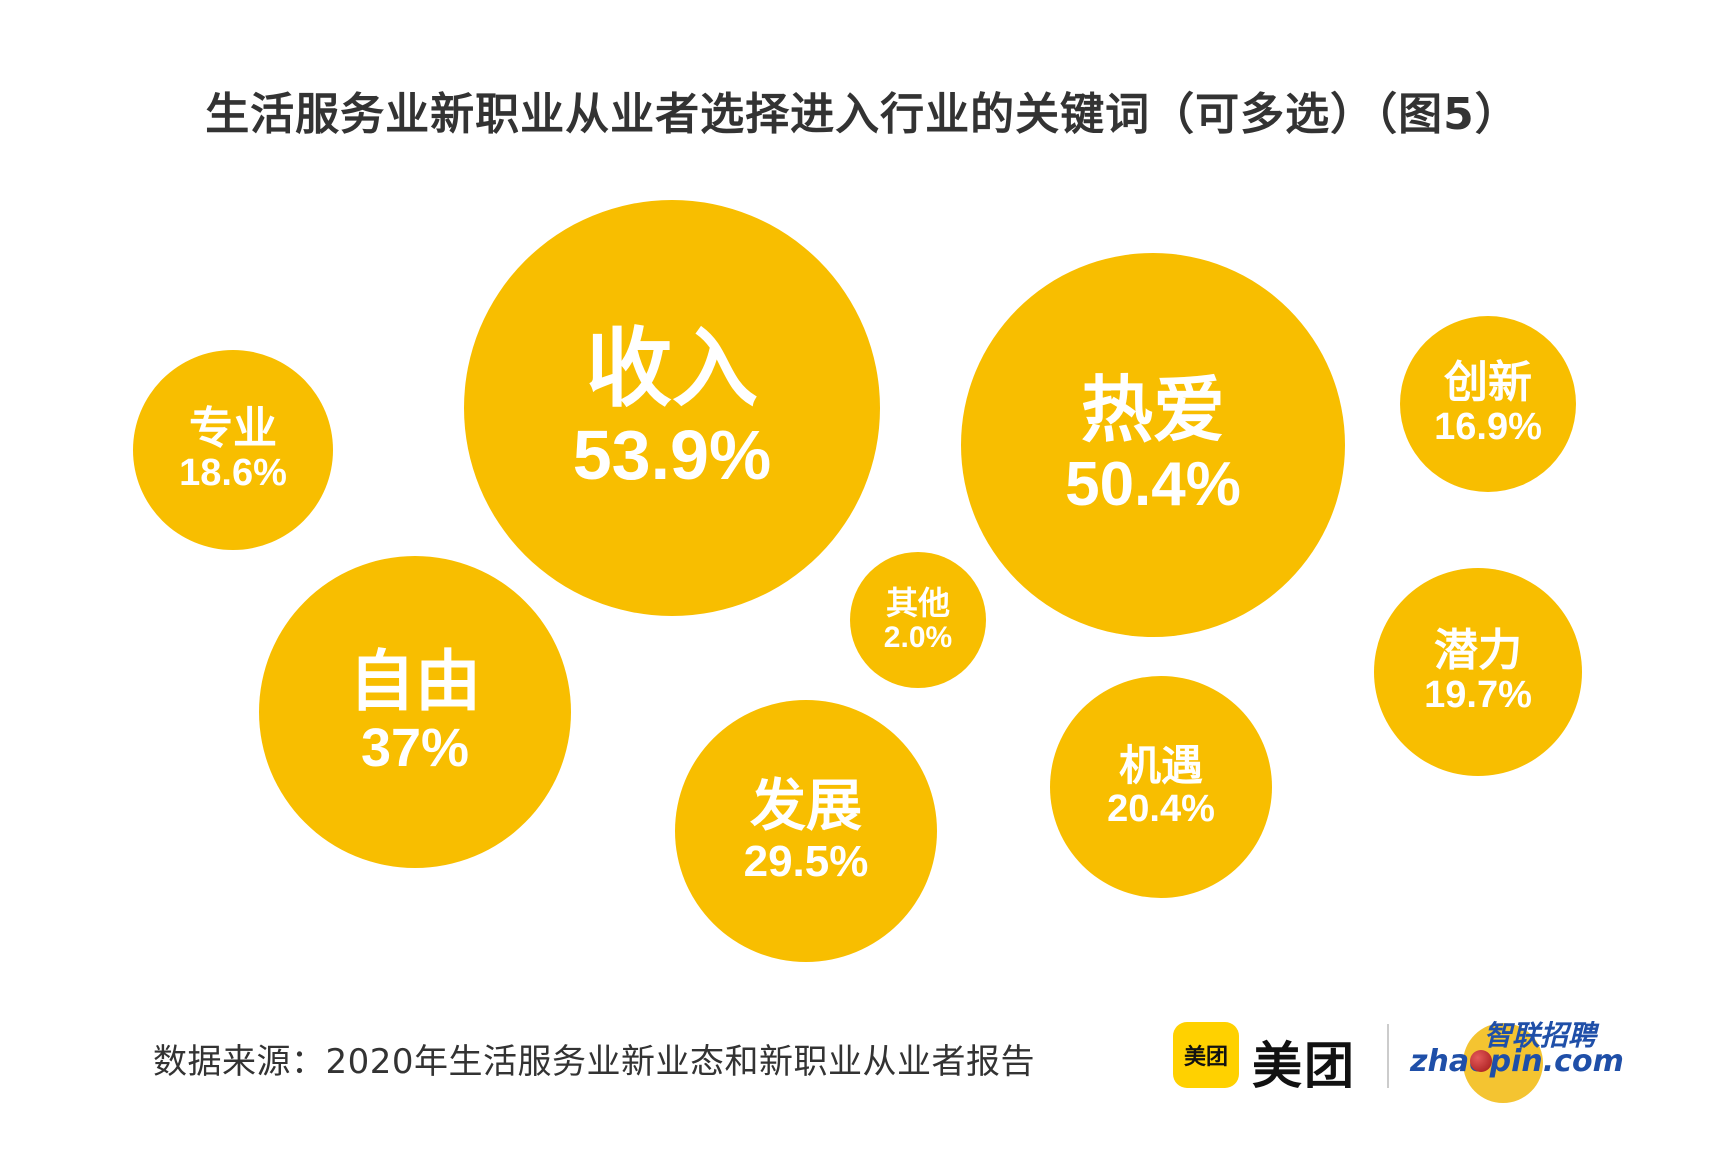 The image size is (1725, 1164). What do you see at coordinates (1161, 809) in the screenshot?
I see `bubble-value: 20.4%` at bounding box center [1161, 809].